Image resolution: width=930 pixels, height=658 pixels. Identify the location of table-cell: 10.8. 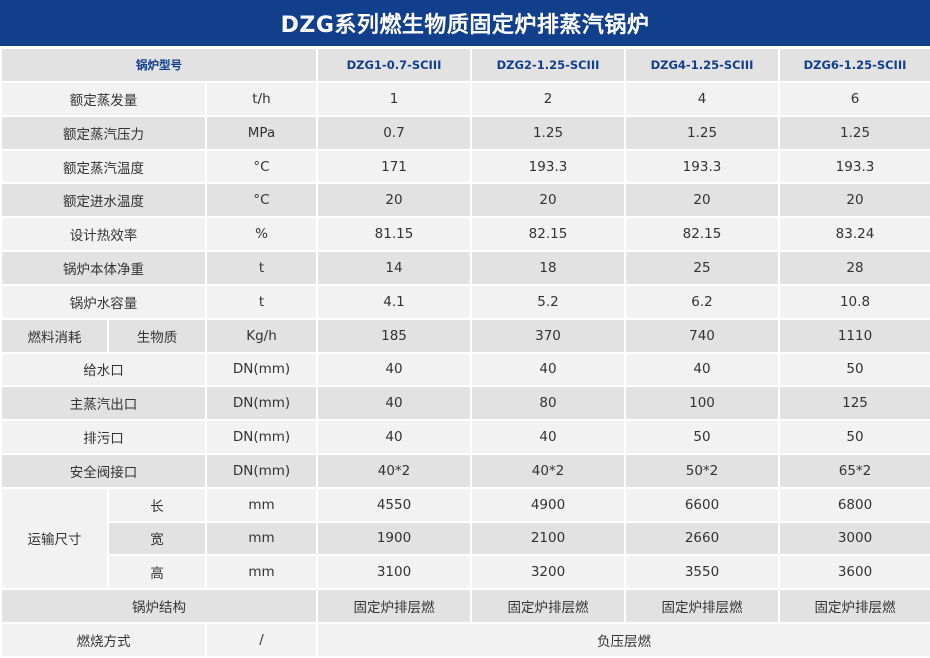
(854, 301).